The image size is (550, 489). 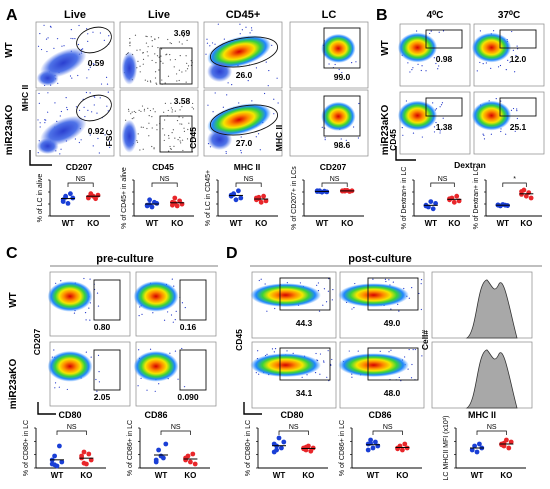 What do you see at coordinates (243, 55) in the screenshot?
I see `flow-plot-a: 26.0` at bounding box center [243, 55].